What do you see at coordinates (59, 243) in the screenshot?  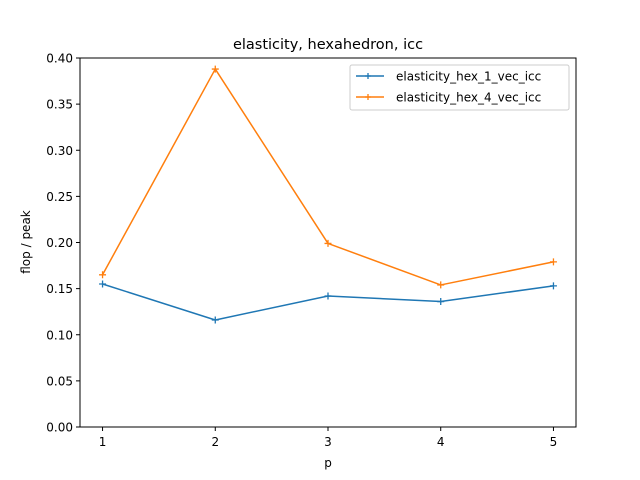 I see `y-tick-label: 0.20` at bounding box center [59, 243].